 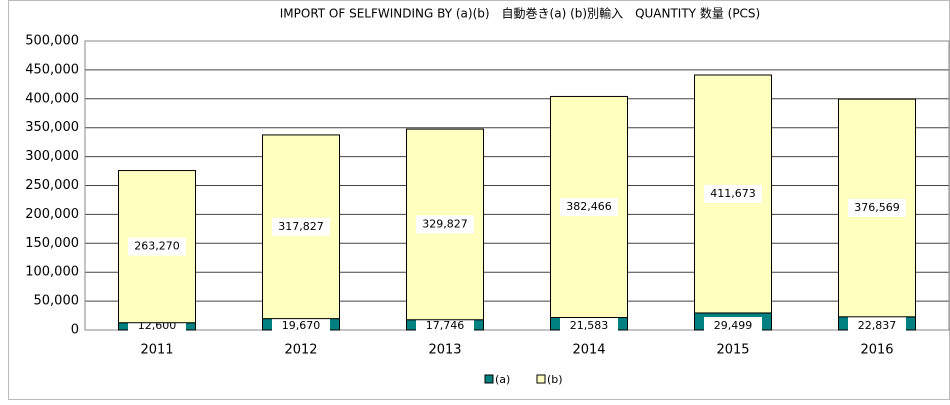 What do you see at coordinates (57, 301) in the screenshot?
I see `y-tick-label: 50,000` at bounding box center [57, 301].